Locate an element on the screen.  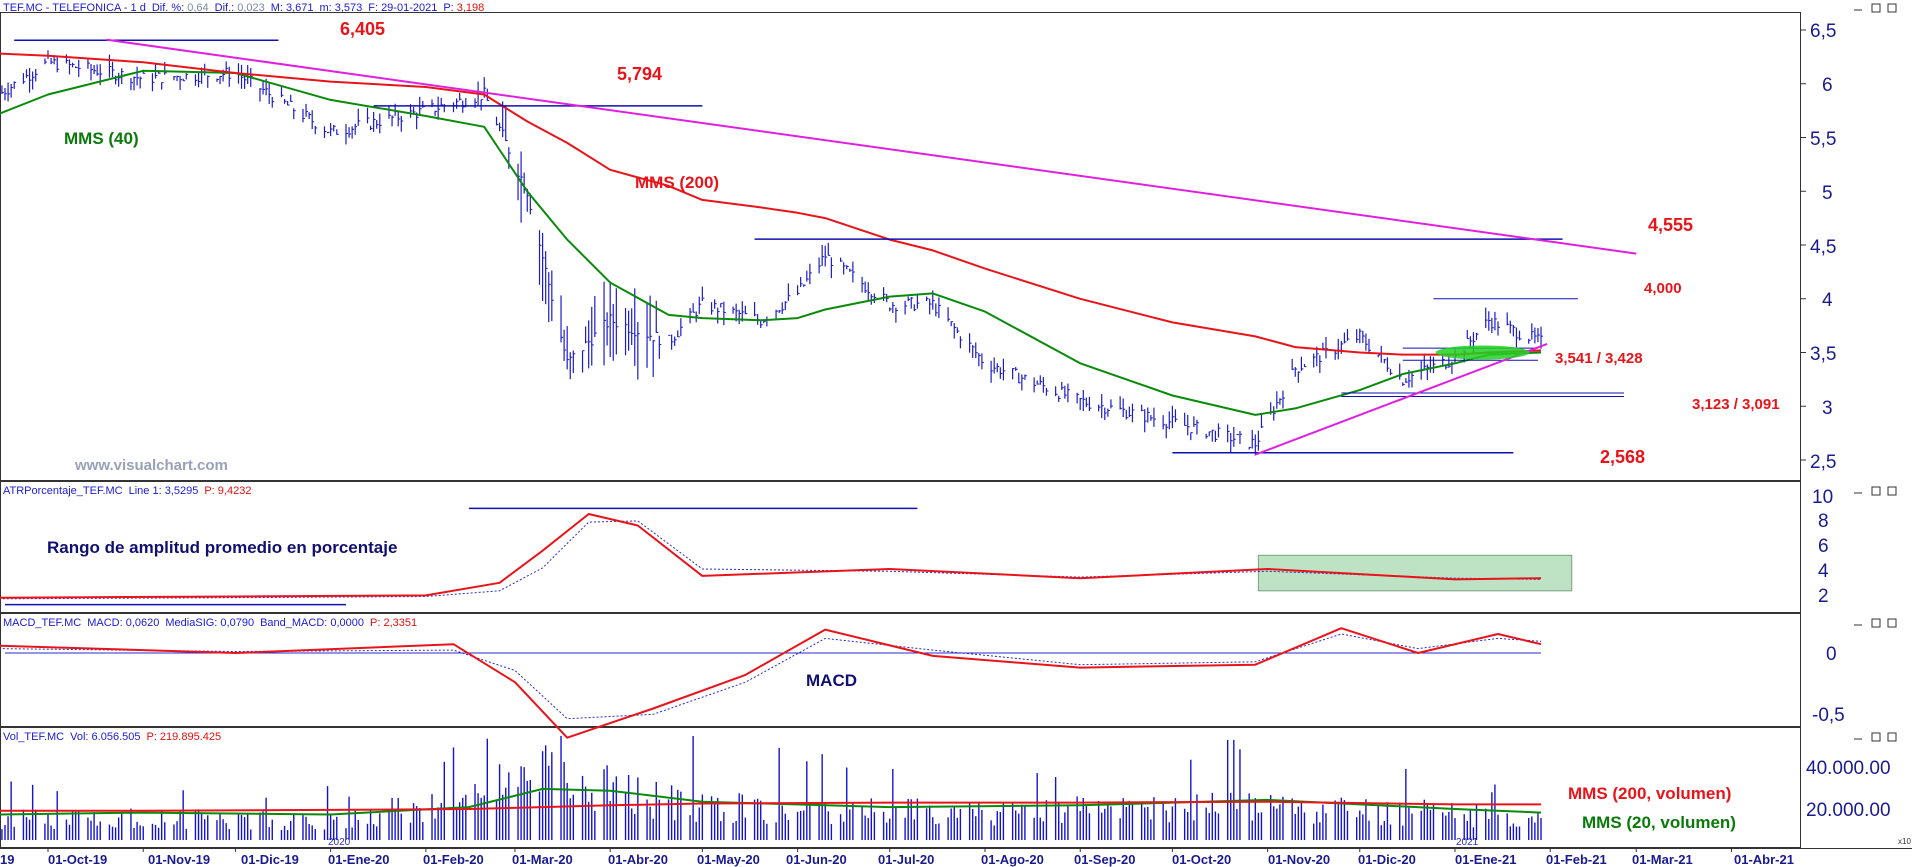
price-tick: 2,5 is located at coordinates (1823, 462).